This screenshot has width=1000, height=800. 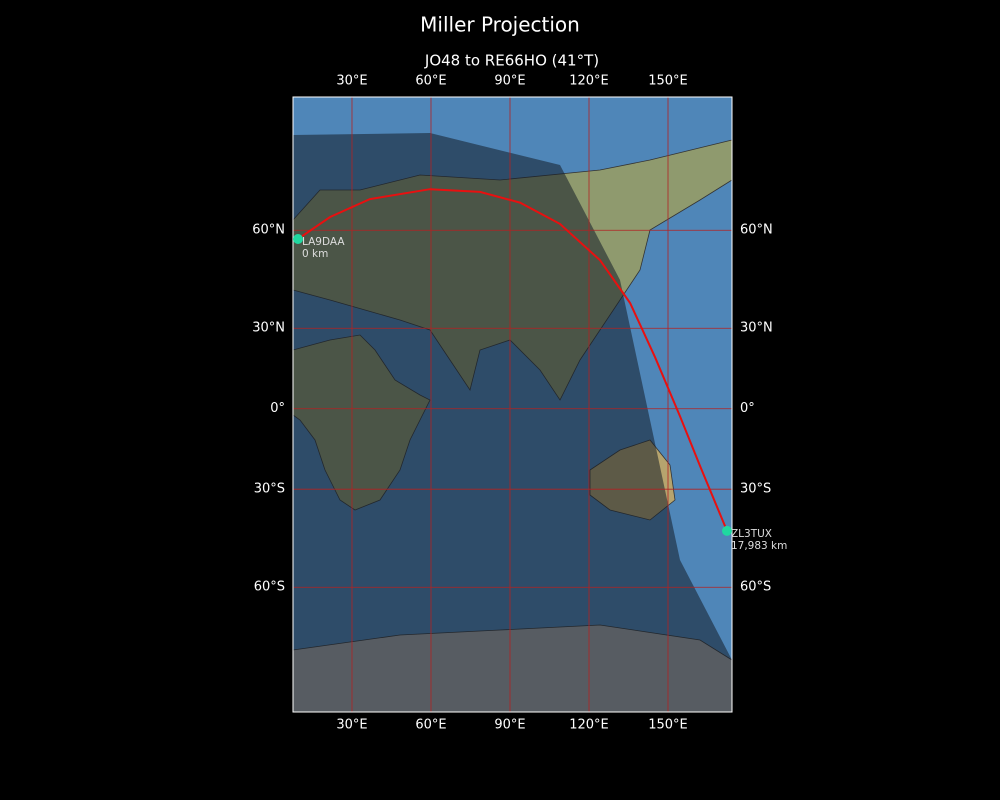 What do you see at coordinates (751, 534) in the screenshot?
I see `station-name: ZL3TUX` at bounding box center [751, 534].